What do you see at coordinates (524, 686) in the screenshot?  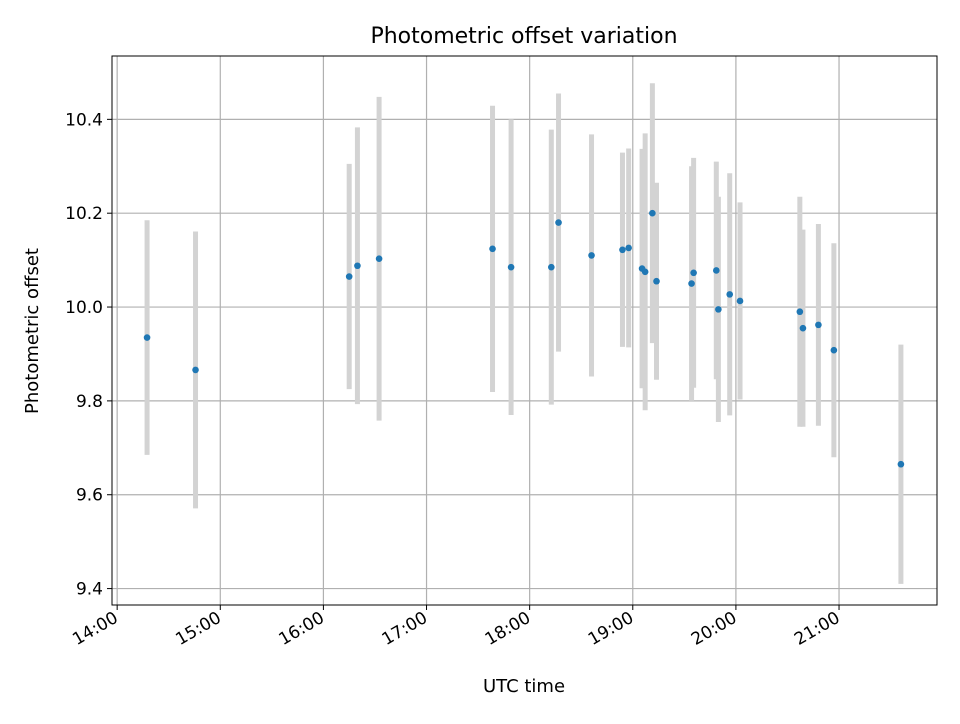 I see `x-axis-label: UTC time` at bounding box center [524, 686].